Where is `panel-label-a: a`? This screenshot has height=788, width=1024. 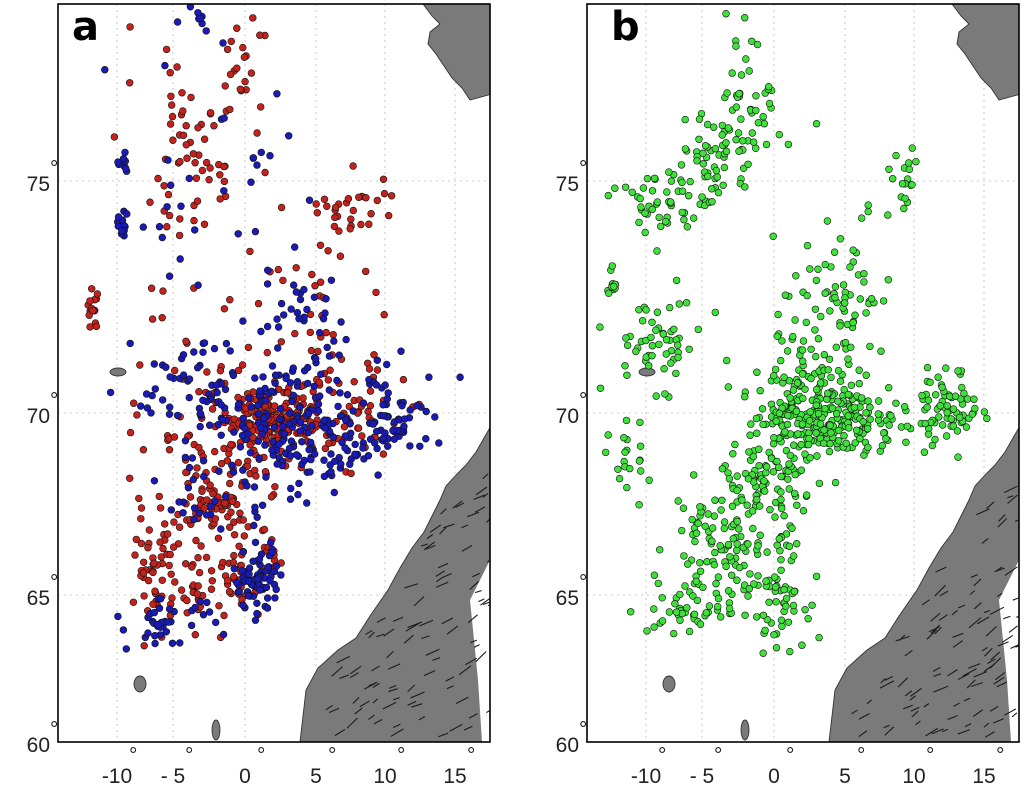 panel-label-a: a is located at coordinates (85, 27).